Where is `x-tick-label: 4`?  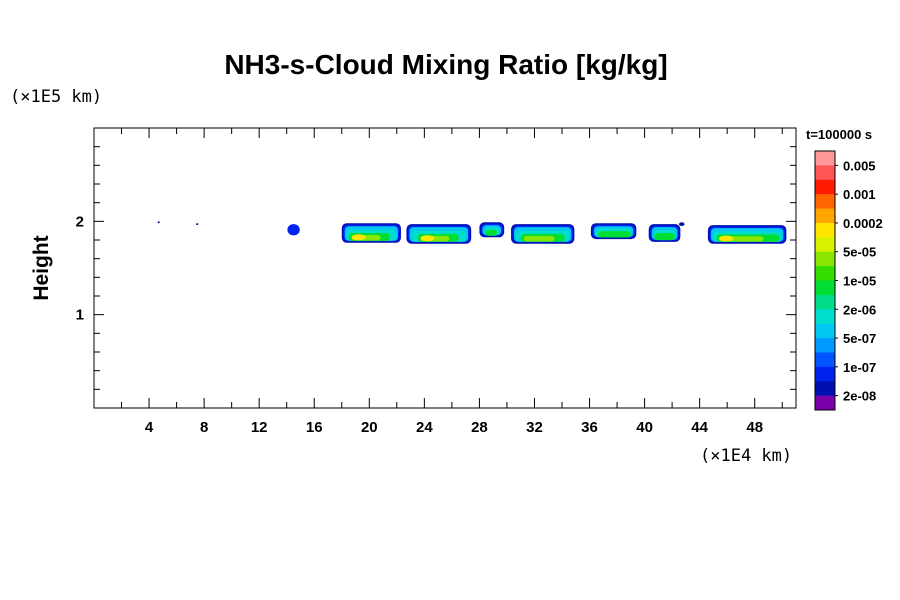
x-tick-label: 4 is located at coordinates (149, 427).